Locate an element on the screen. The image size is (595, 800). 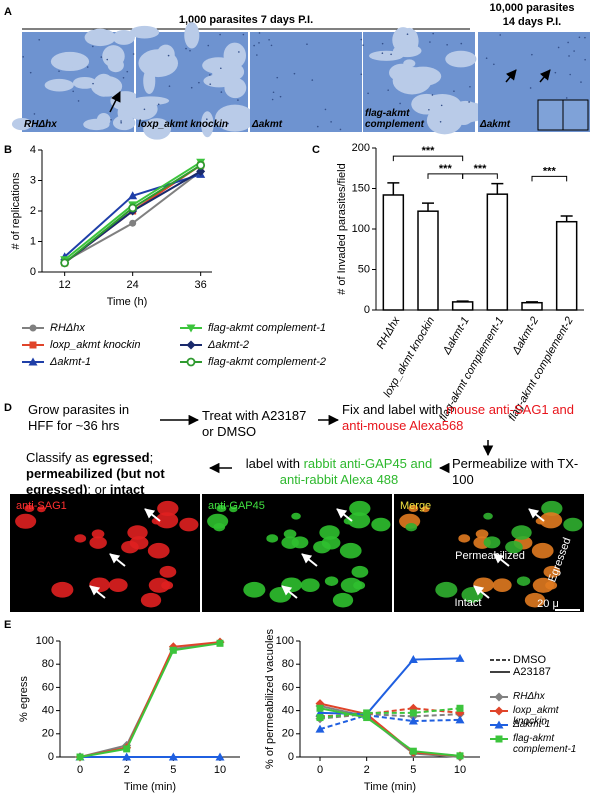
x-tick-label: 5 is located at coordinates (413, 770).